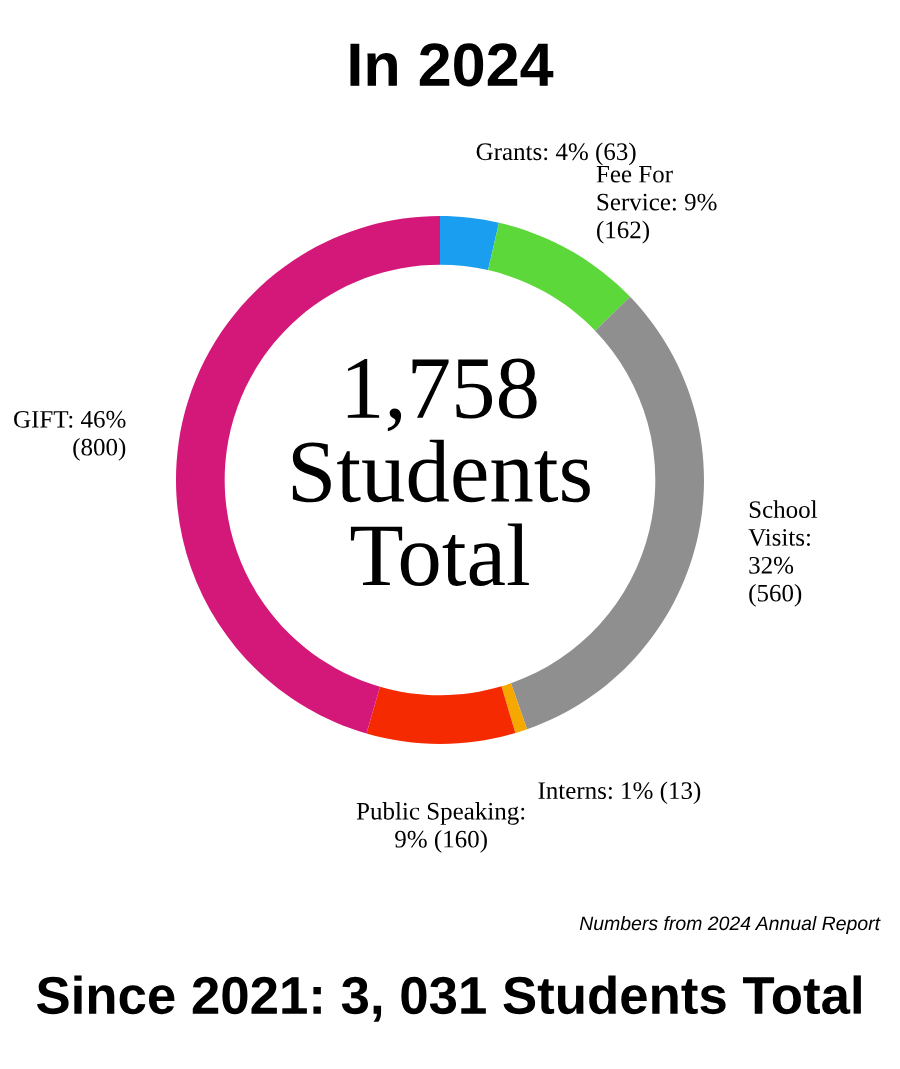 Image resolution: width=900 pixels, height=1069 pixels. Describe the element at coordinates (452, 65) in the screenshot. I see `chart-title: In 2024` at that location.